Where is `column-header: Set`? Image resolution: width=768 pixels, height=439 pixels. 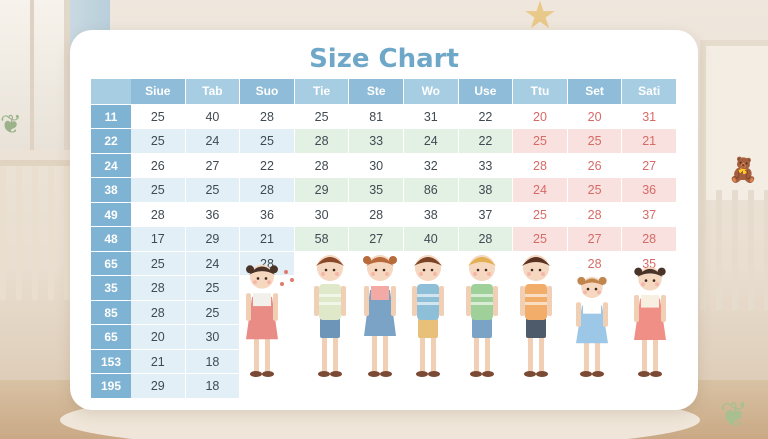
column-header: Set is located at coordinates (594, 91).